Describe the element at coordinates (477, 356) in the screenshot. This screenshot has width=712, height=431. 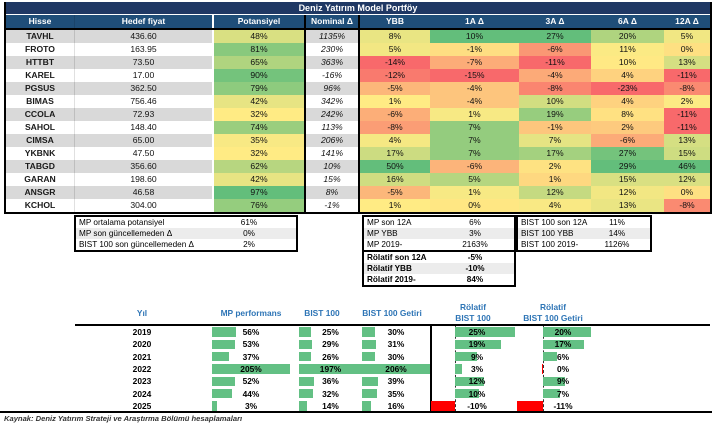
I see `perf-value-cell: 9%` at that location.